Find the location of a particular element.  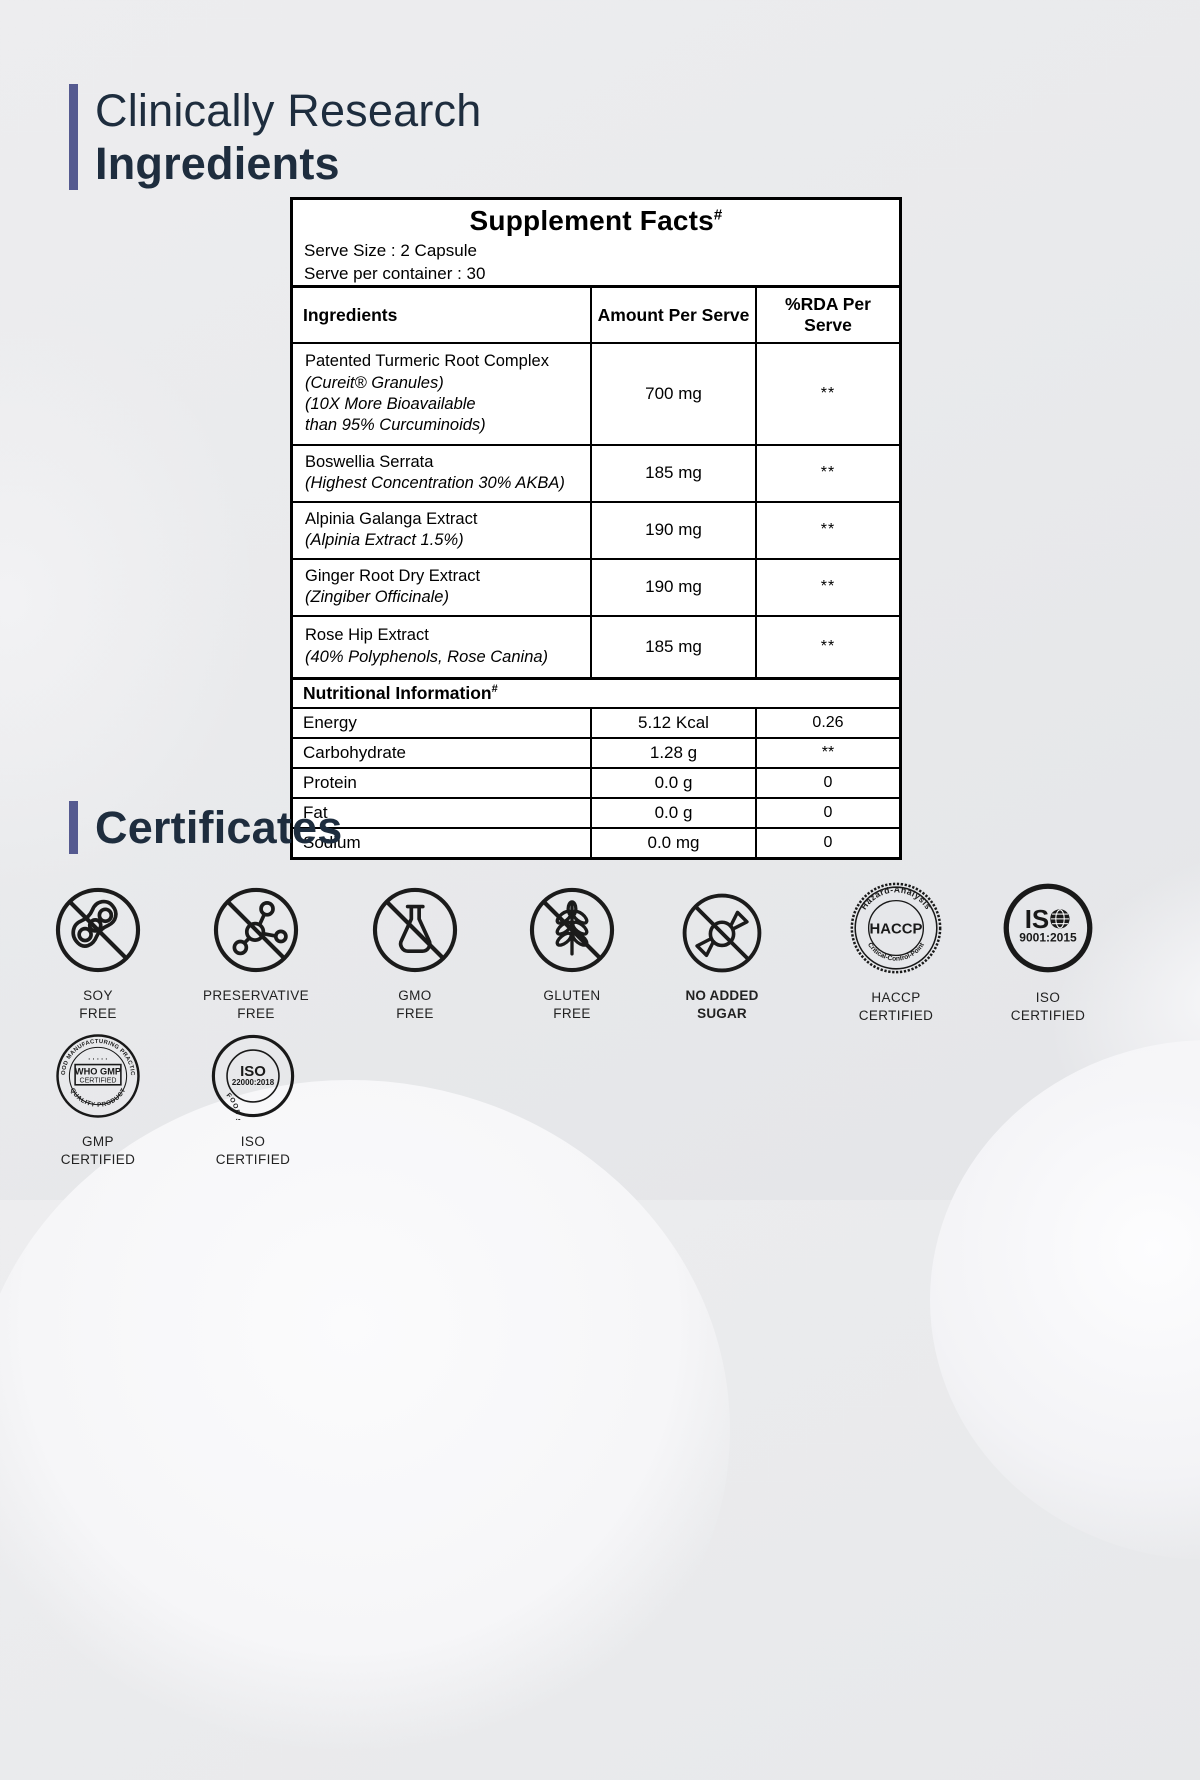

cert-label-line: GLUTEN is located at coordinates (572, 995).